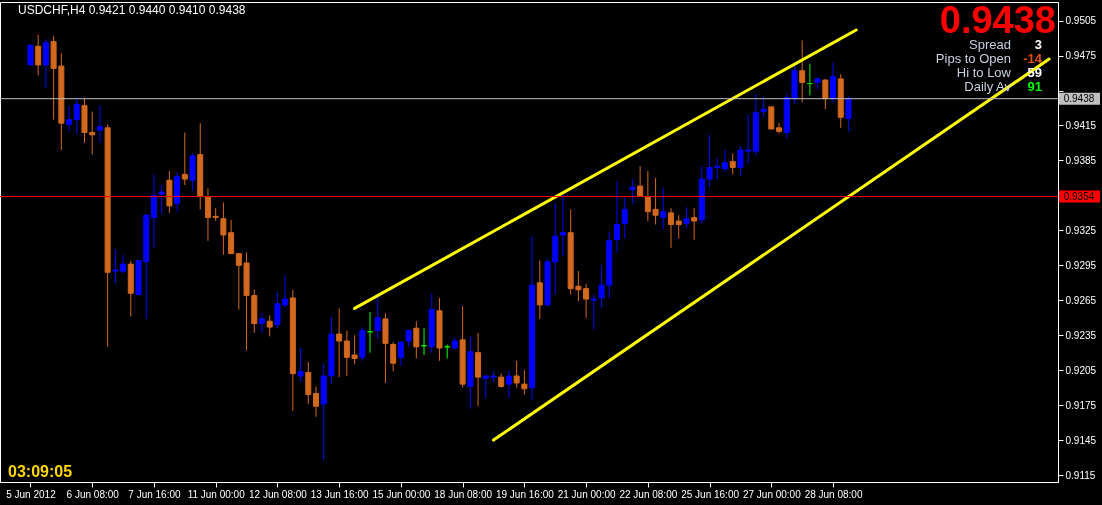 The width and height of the screenshot is (1102, 505). Describe the element at coordinates (1081, 265) in the screenshot. I see `y-tick-label: 0.9295` at that location.